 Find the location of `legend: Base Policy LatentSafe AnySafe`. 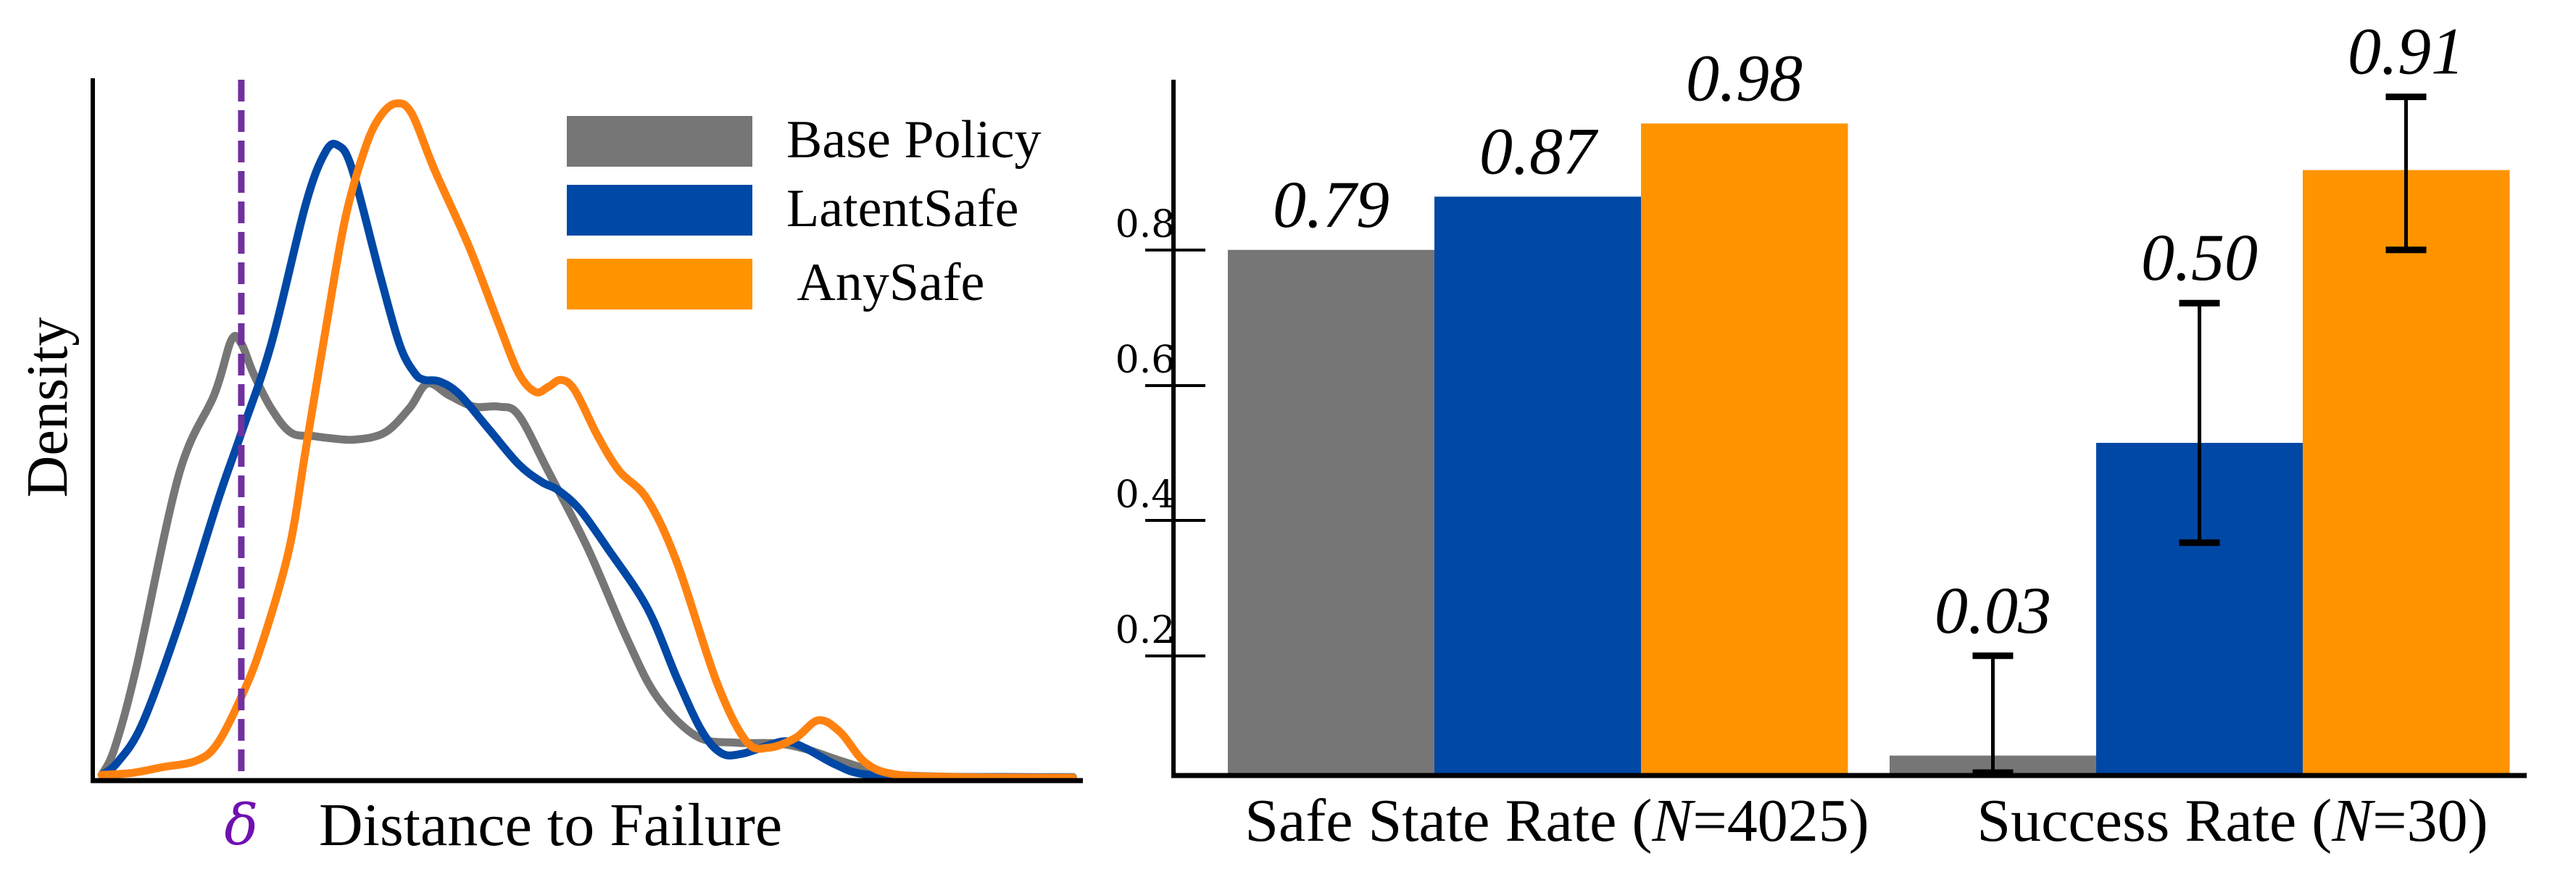

legend: Base Policy LatentSafe AnySafe is located at coordinates (804, 211).